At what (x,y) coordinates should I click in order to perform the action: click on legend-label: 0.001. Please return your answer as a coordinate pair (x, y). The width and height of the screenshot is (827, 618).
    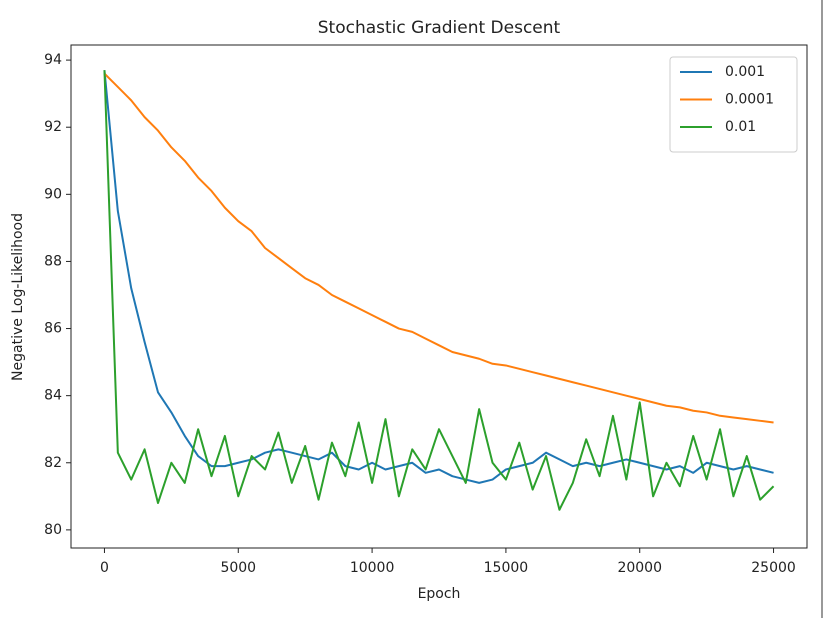
    Looking at the image, I should click on (745, 72).